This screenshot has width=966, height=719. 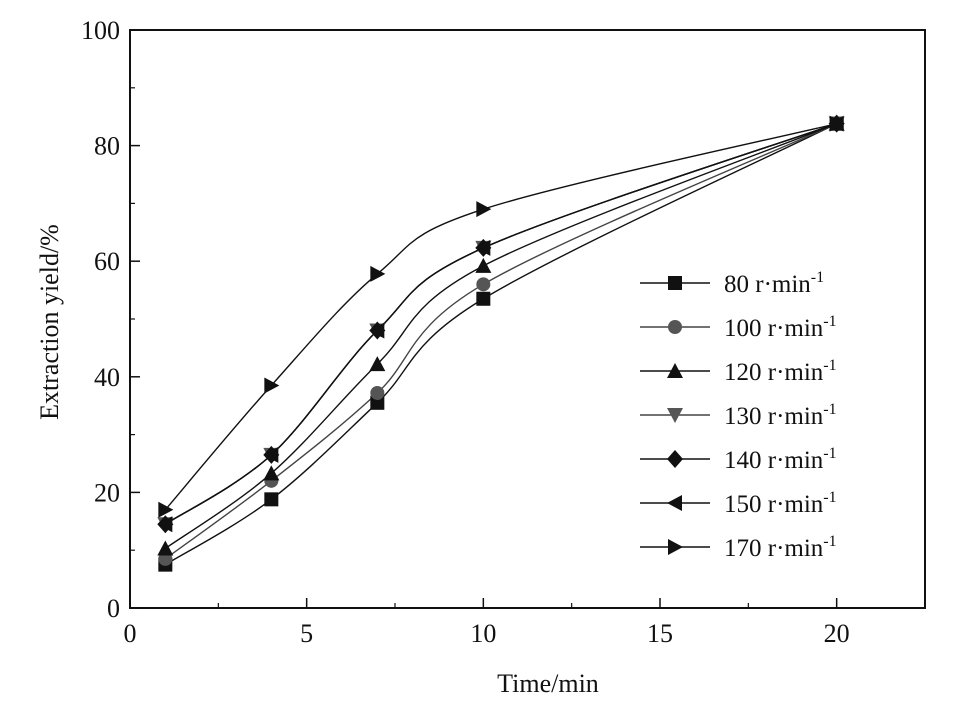 I want to click on y-axis-label: Extraction yield/%, so click(x=49, y=322).